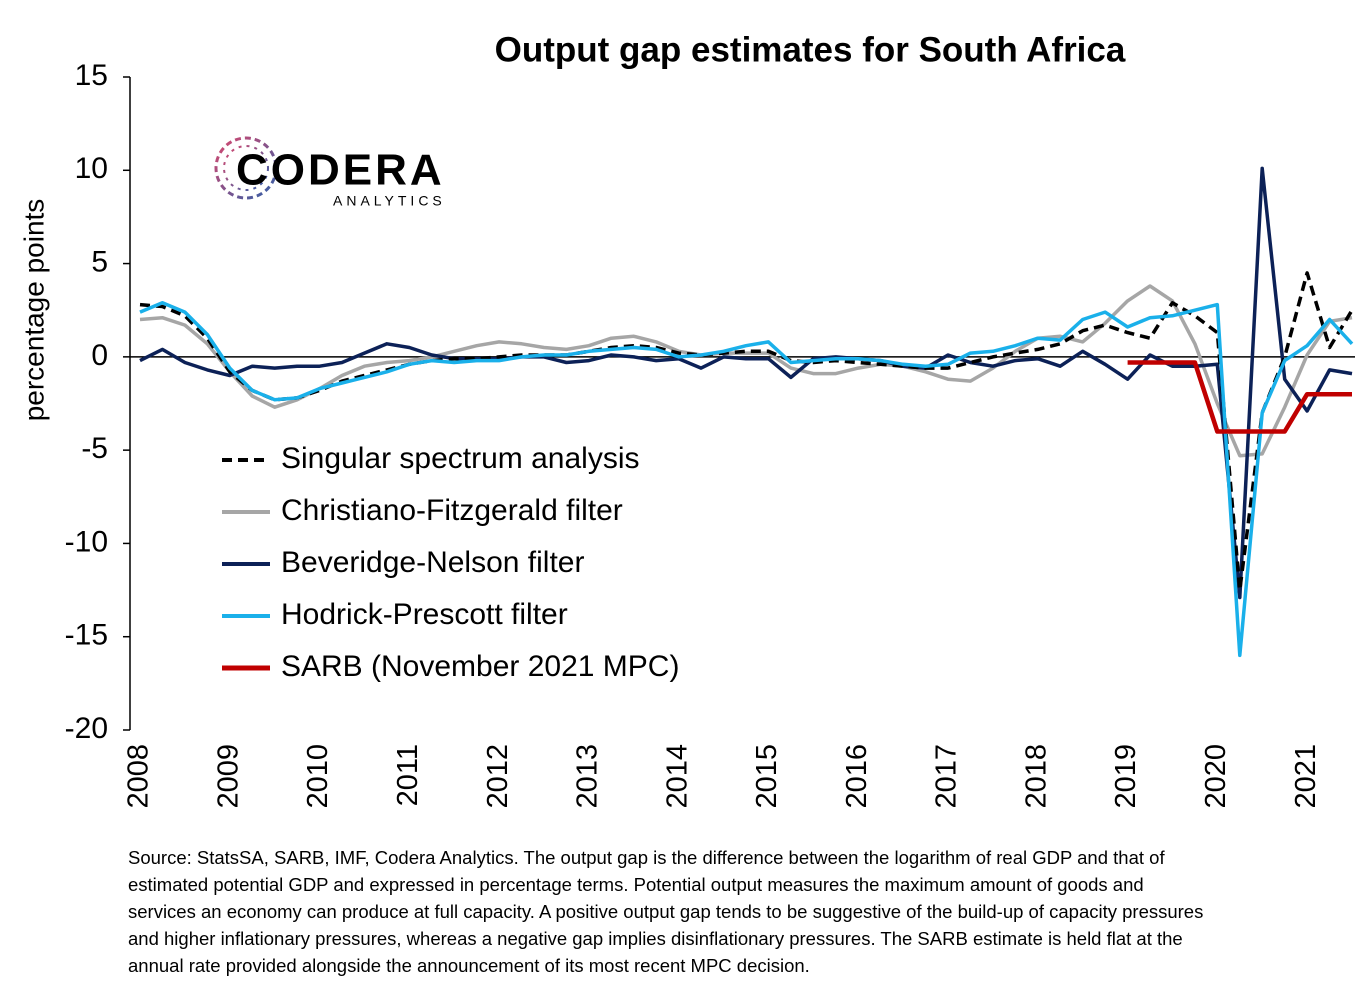  What do you see at coordinates (767, 776) in the screenshot?
I see `x-tick-label: 2015` at bounding box center [767, 776].